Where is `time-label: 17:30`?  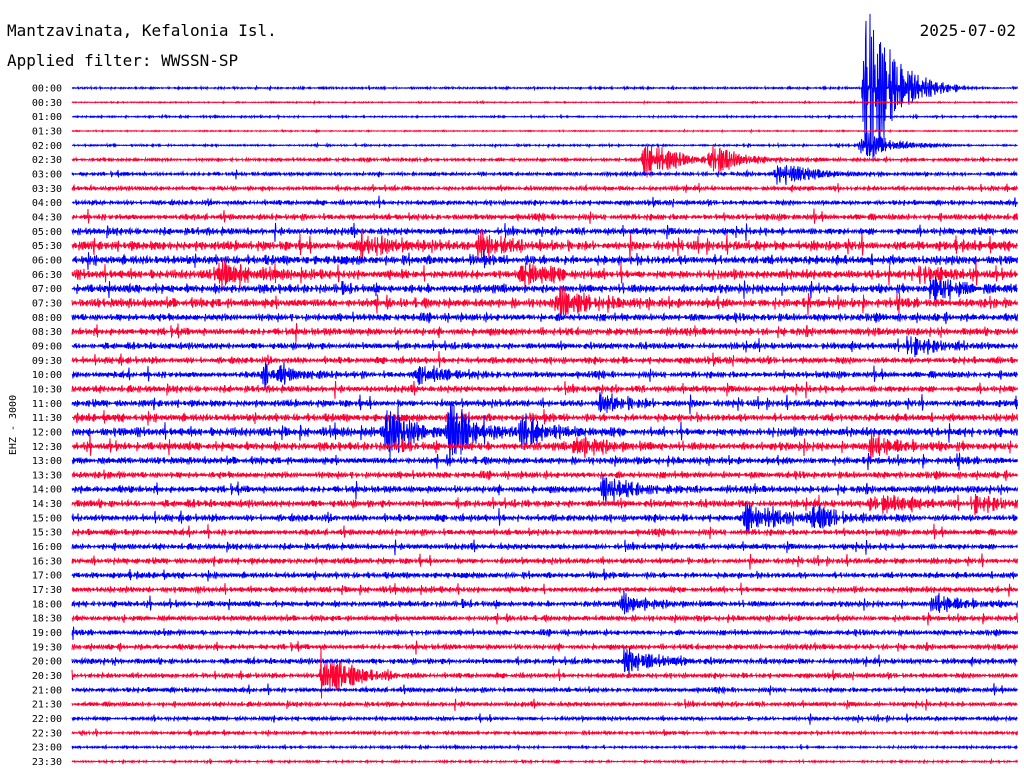
time-label: 17:30 is located at coordinates (47, 590).